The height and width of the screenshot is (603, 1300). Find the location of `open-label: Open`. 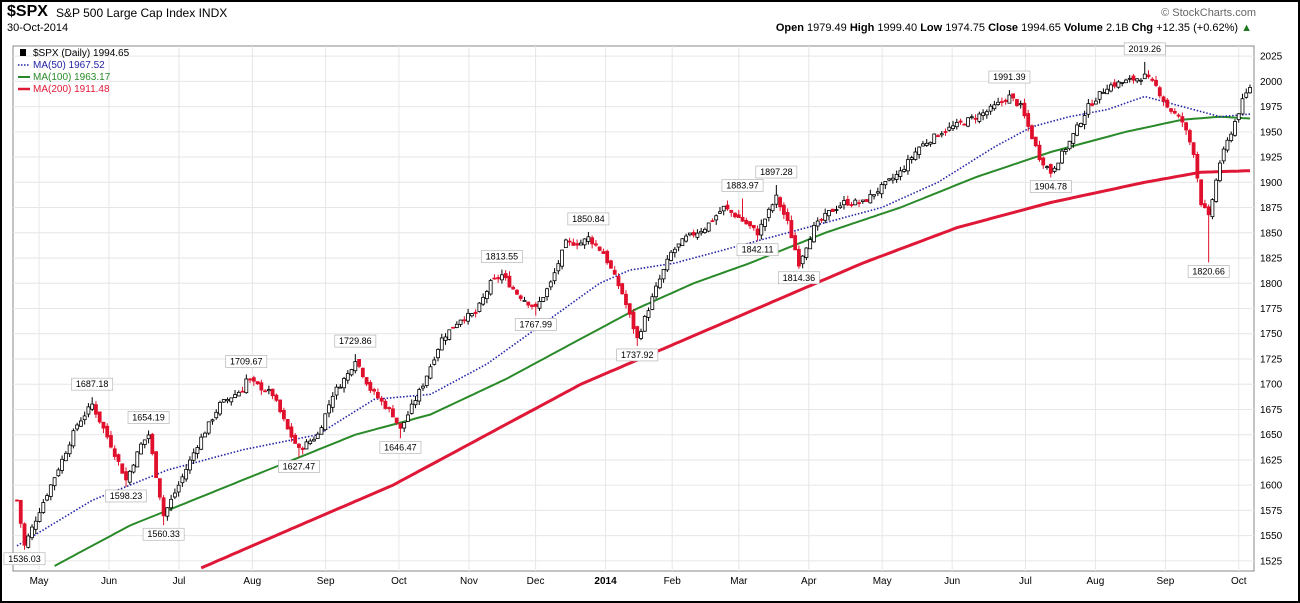

open-label: Open is located at coordinates (789, 28).